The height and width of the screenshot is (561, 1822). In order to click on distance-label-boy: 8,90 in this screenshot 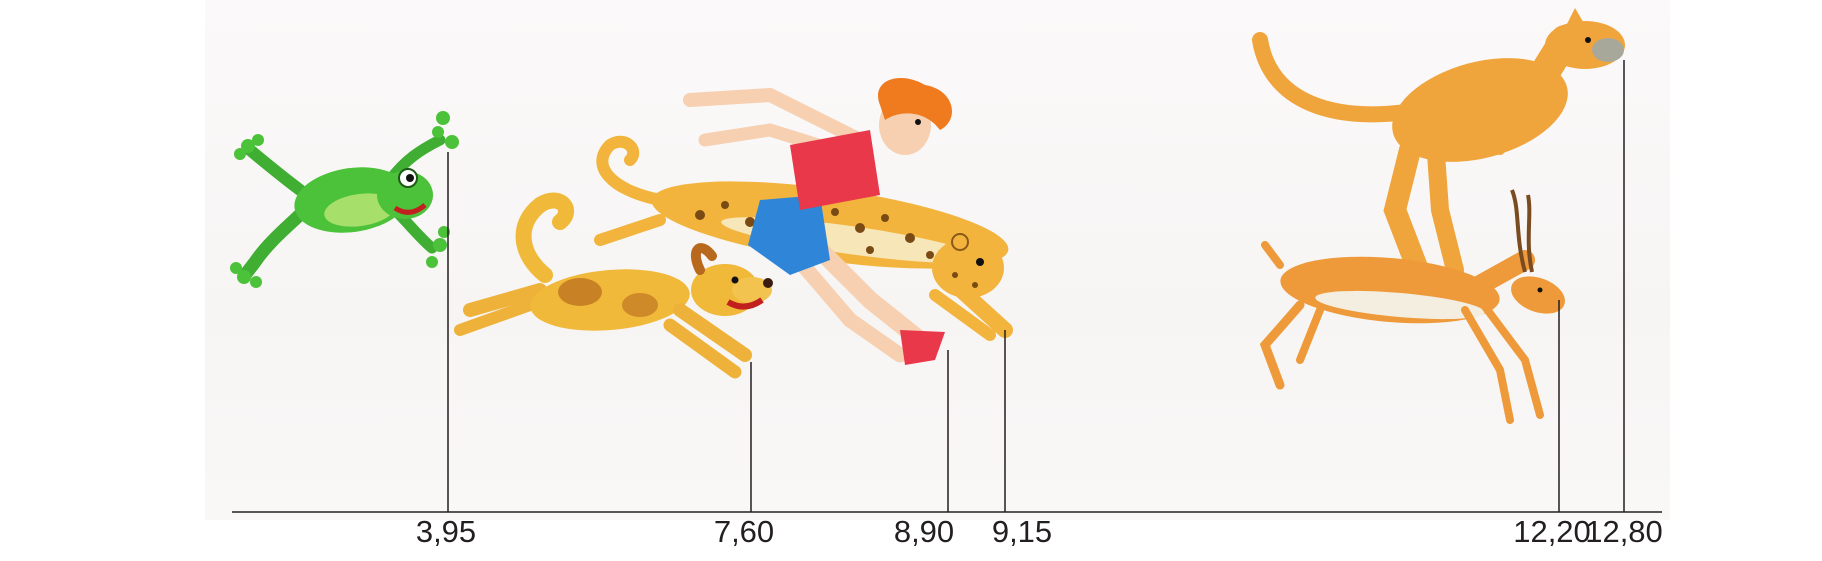, I will do `click(924, 531)`.